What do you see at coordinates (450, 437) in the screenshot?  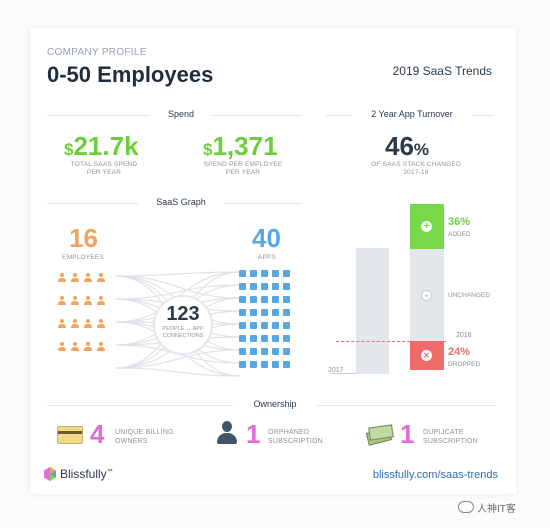 I see `duplicate-label: DUPLICATE SUBSCRIPTION` at bounding box center [450, 437].